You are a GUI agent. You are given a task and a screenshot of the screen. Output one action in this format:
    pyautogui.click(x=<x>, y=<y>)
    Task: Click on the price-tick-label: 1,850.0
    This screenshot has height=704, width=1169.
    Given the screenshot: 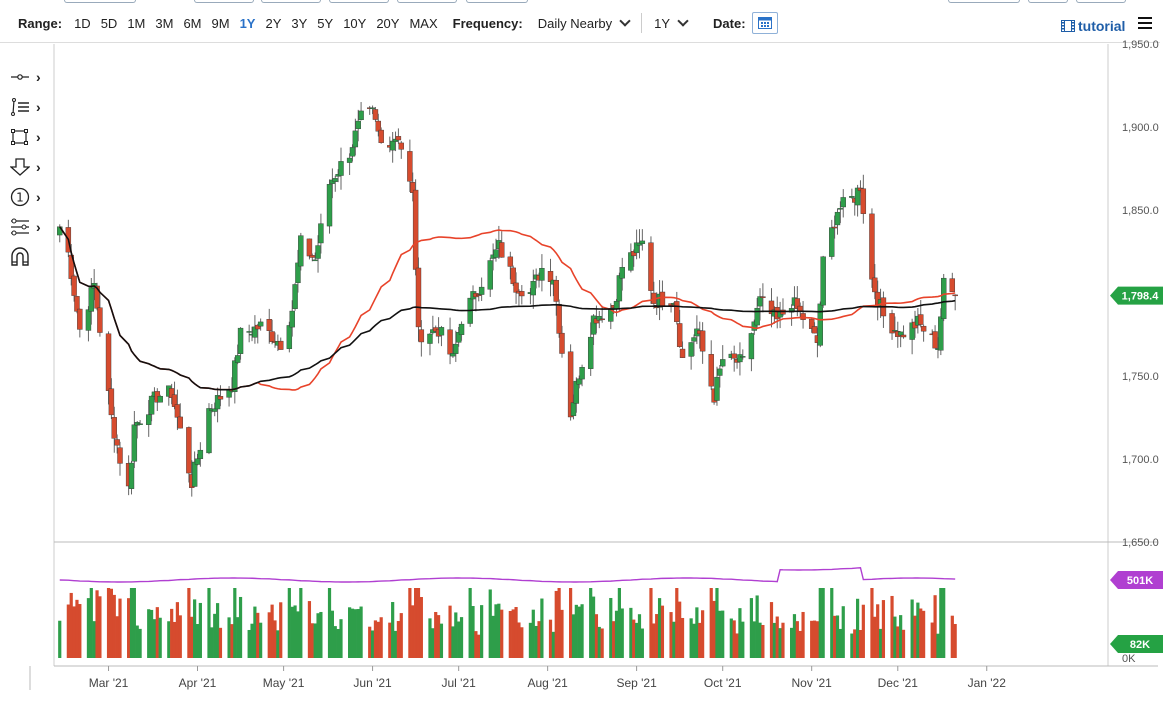 What is the action you would take?
    pyautogui.click(x=1140, y=211)
    